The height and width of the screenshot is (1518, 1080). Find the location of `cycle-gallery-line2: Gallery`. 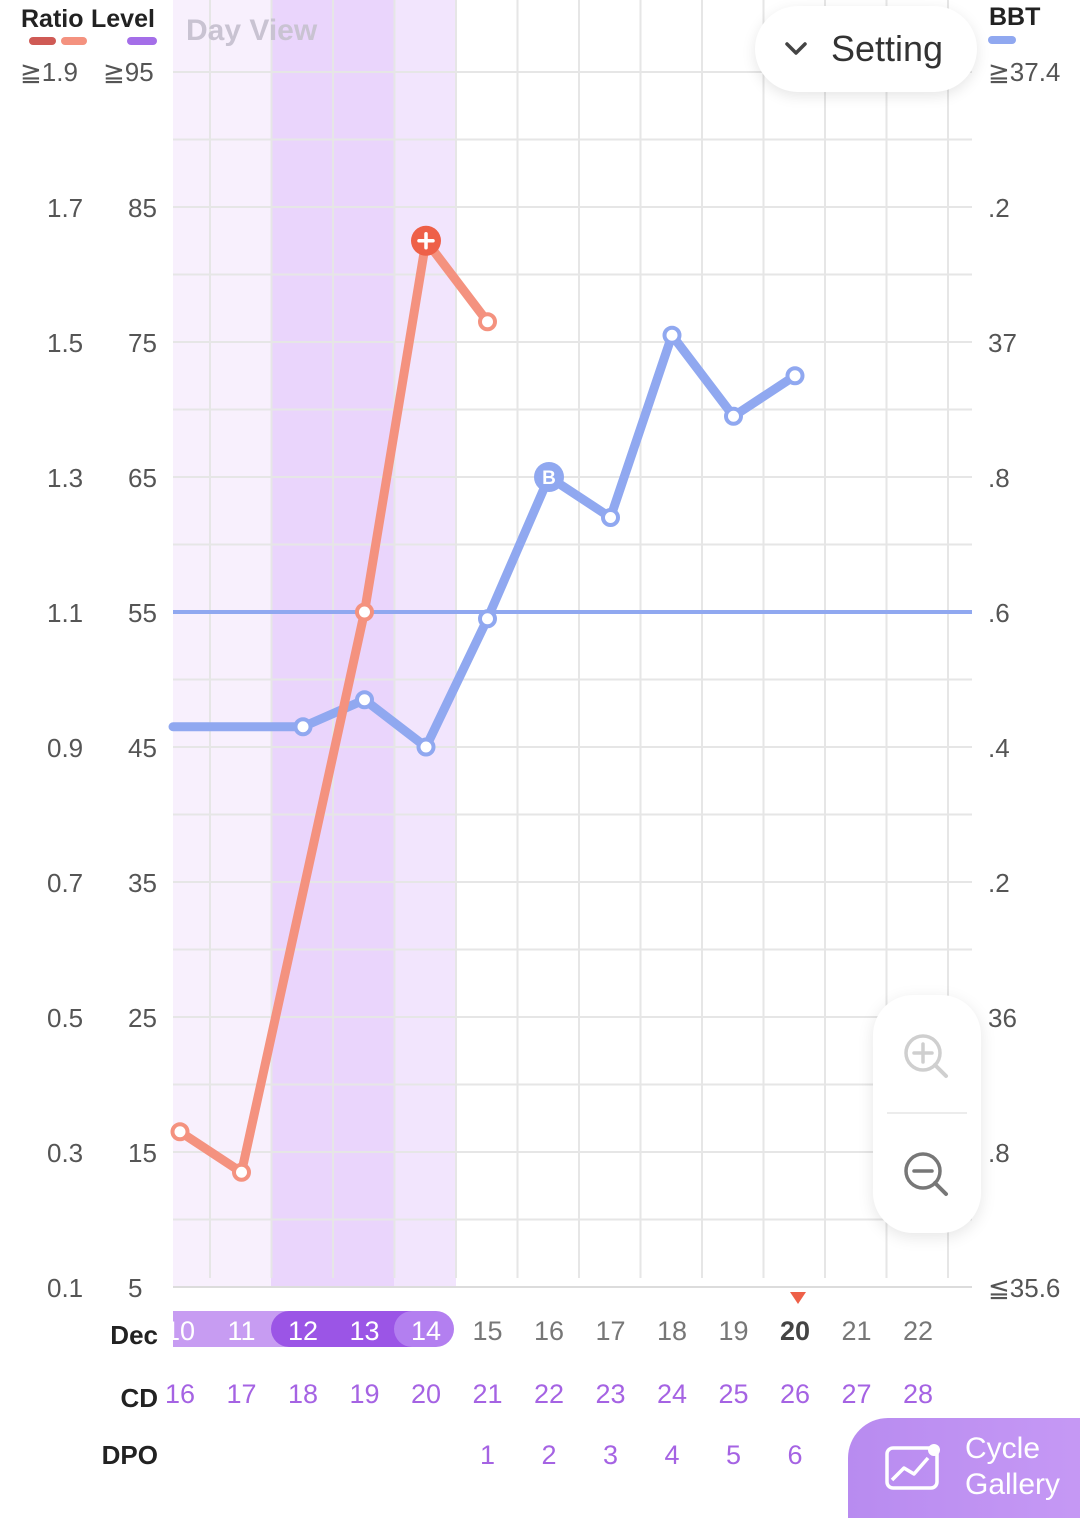

cycle-gallery-line2: Gallery is located at coordinates (1013, 1484).